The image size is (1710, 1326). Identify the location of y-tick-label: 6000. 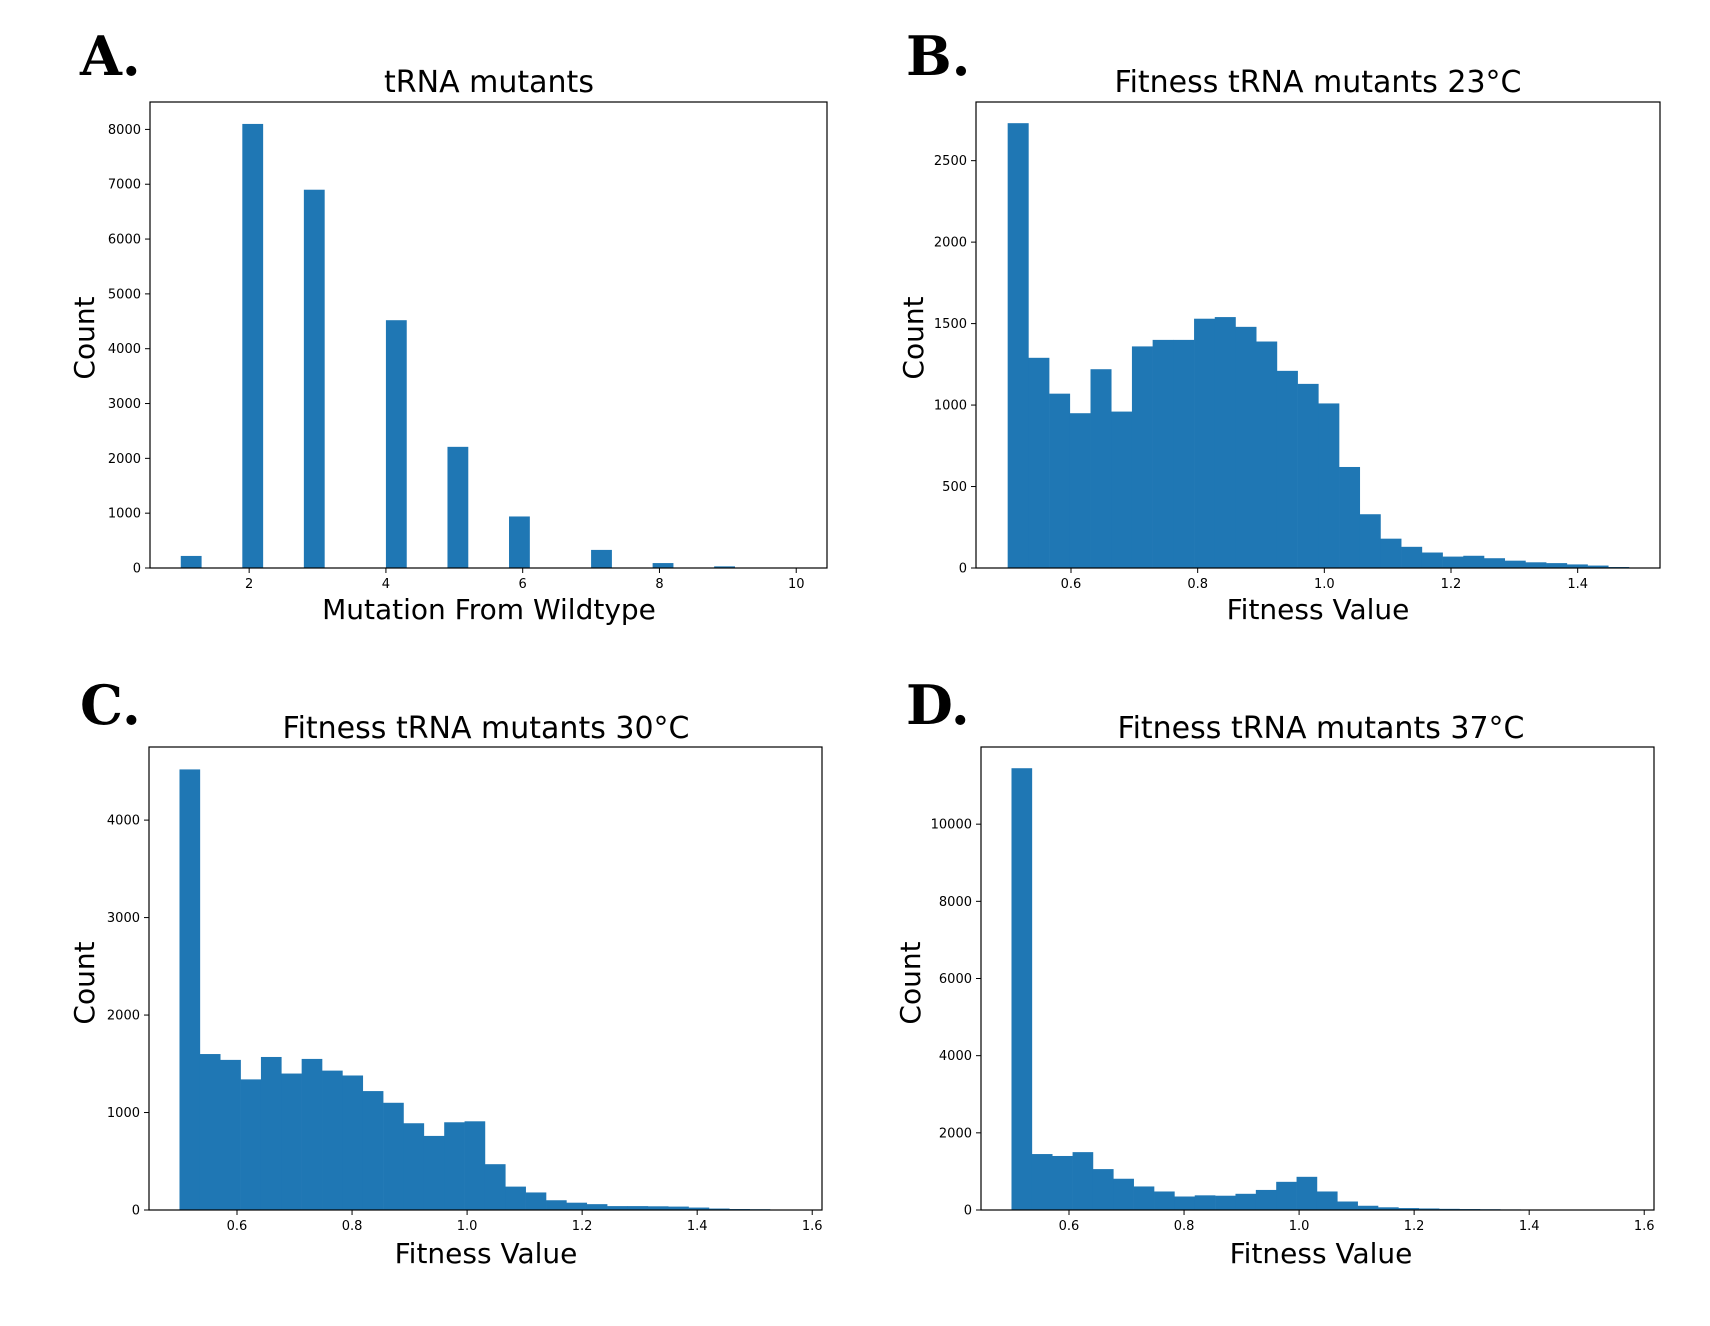
(124, 240).